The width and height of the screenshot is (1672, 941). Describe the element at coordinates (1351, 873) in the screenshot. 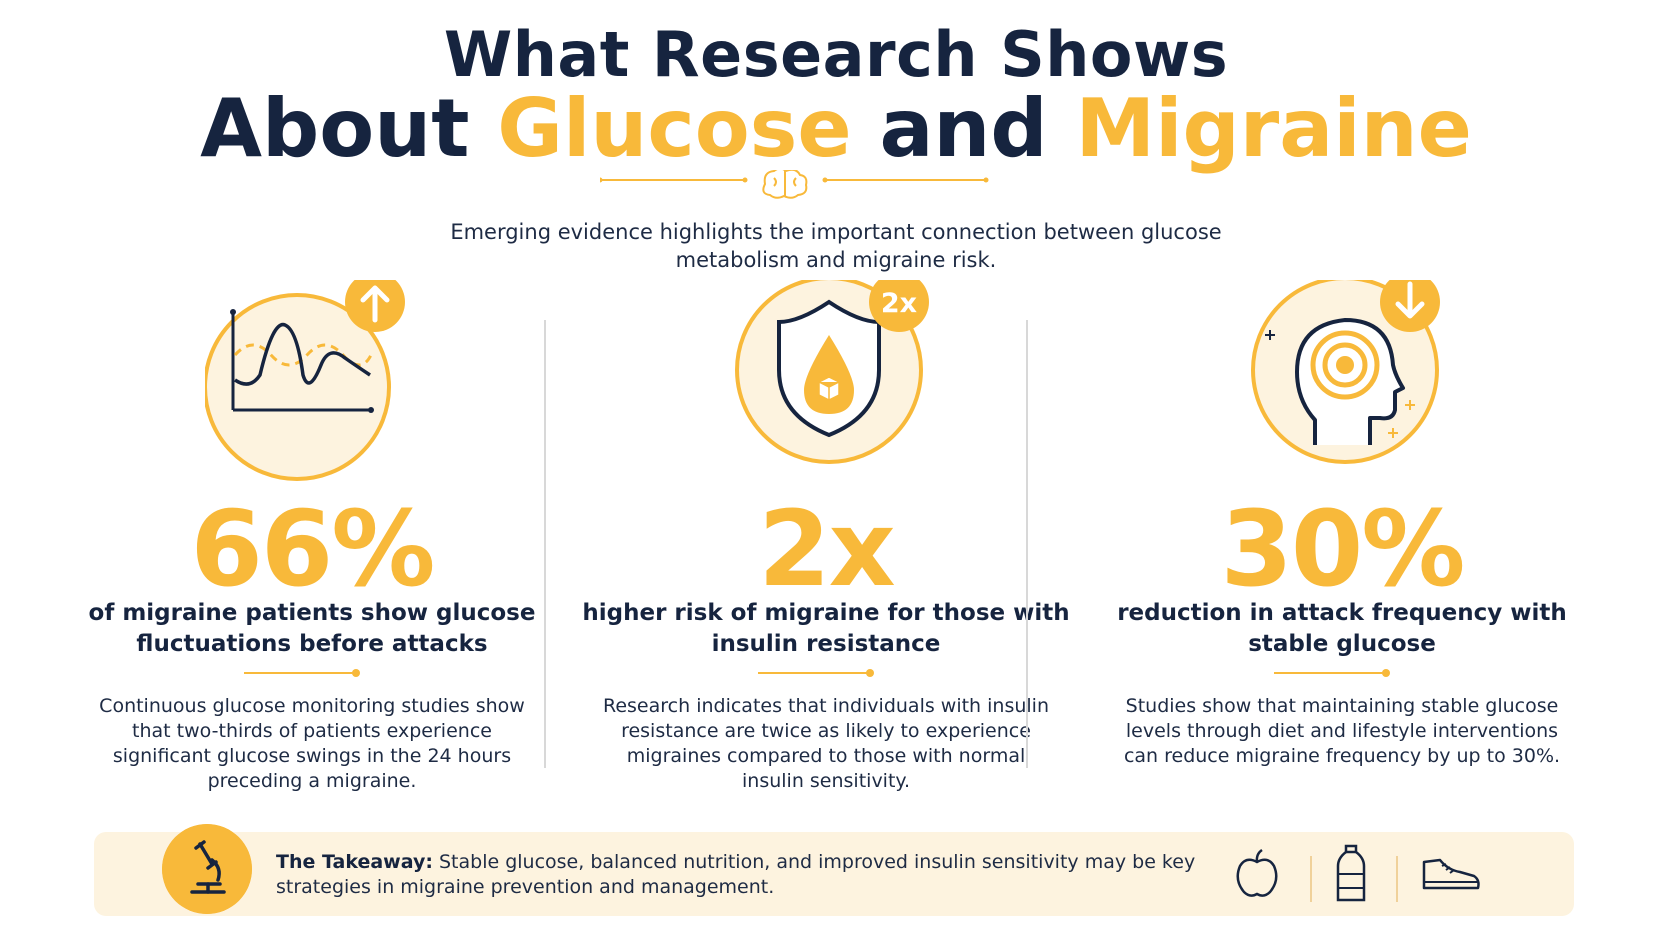

I see `water-bottle-icon` at that location.